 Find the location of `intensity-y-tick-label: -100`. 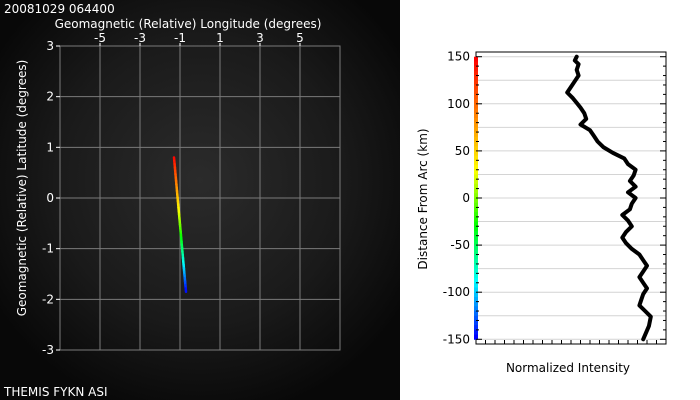

intensity-y-tick-label: -100 is located at coordinates (456, 292).